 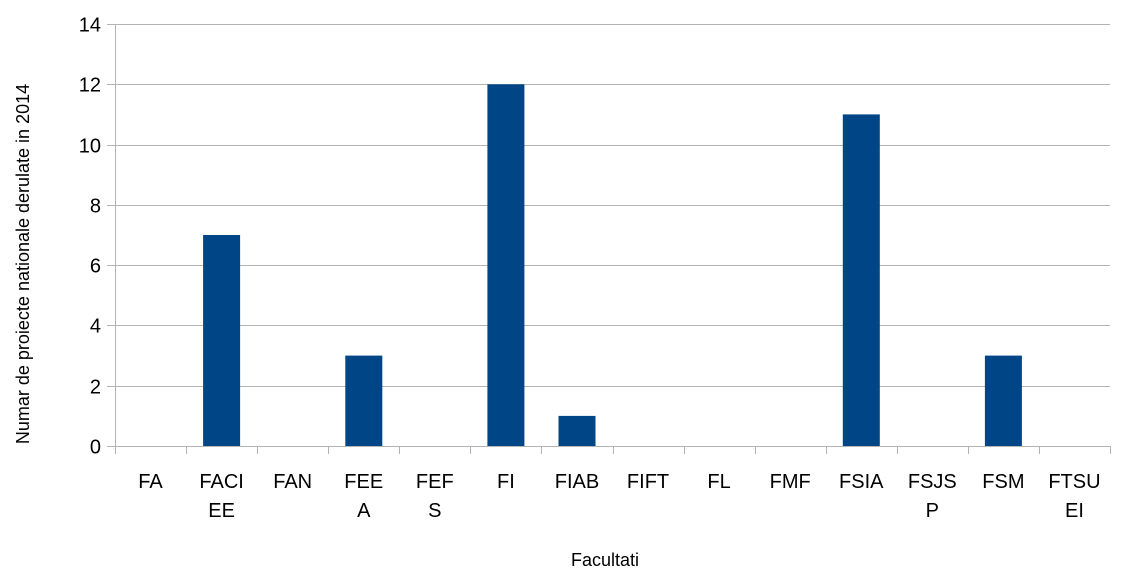 What do you see at coordinates (221, 511) in the screenshot?
I see `x-tick-label-line: EE` at bounding box center [221, 511].